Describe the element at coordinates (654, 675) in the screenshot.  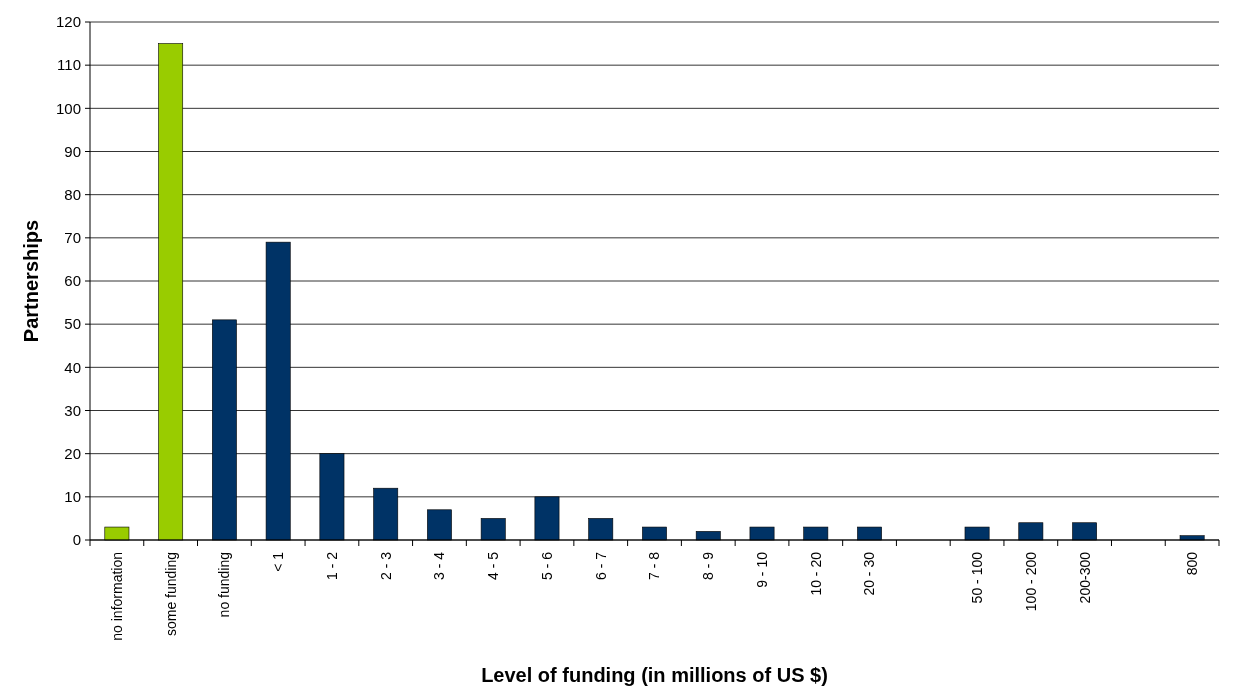
I see `x-axis-title: Level of funding (in millions of US $)` at that location.